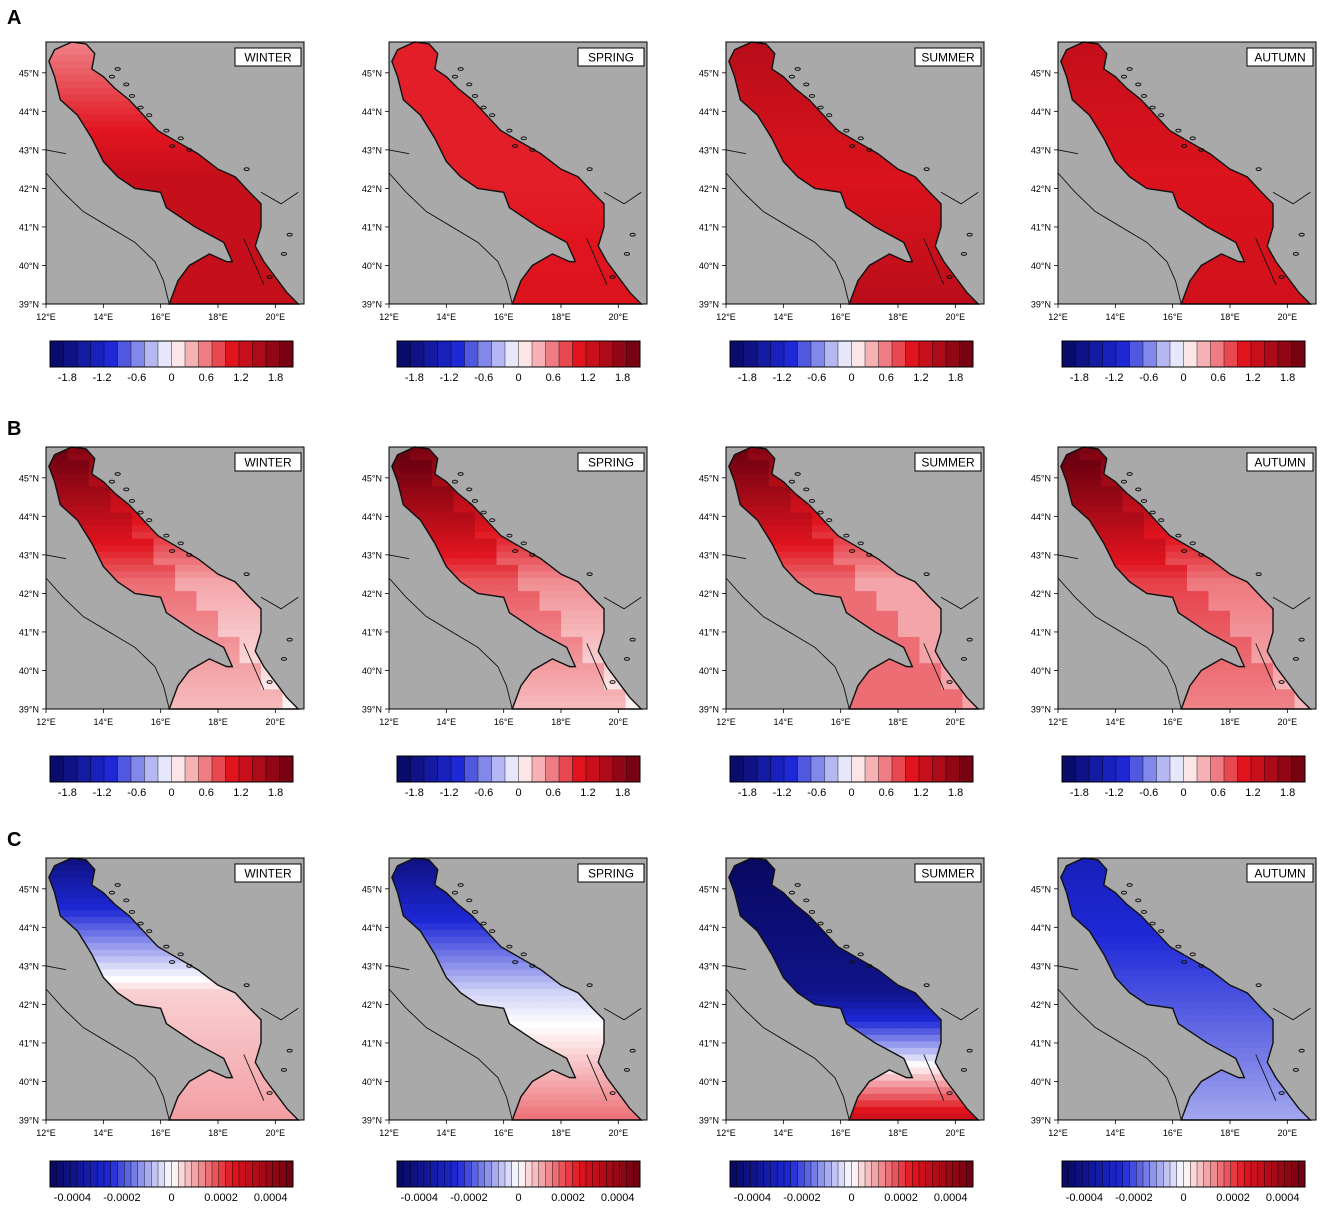 This screenshot has width=1325, height=1212. What do you see at coordinates (886, 793) in the screenshot?
I see `colorbar-tick-label: 0.6` at bounding box center [886, 793].